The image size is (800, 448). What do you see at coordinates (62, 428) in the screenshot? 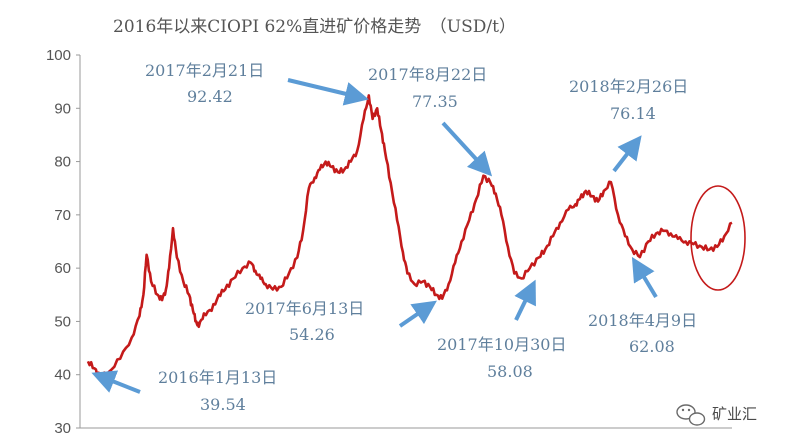
I see `y-tick-label: 30` at bounding box center [62, 428].